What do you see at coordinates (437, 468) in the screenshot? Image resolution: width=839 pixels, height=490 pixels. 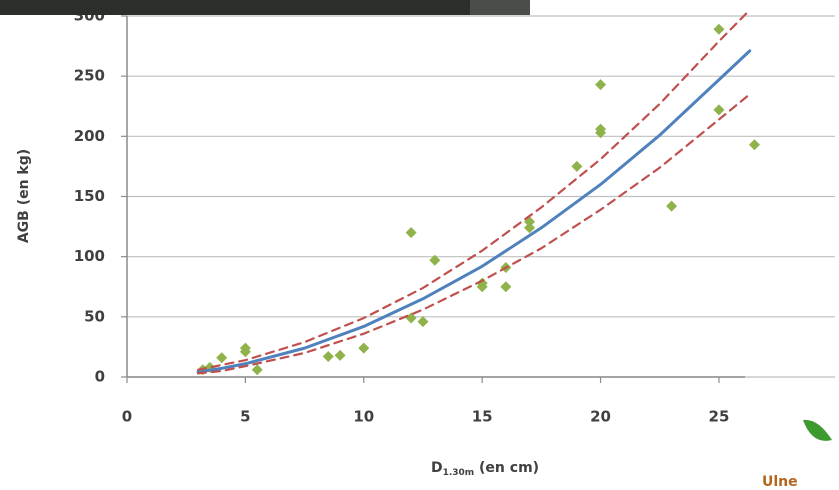 I see `x-axis-label-main: D` at bounding box center [437, 468].